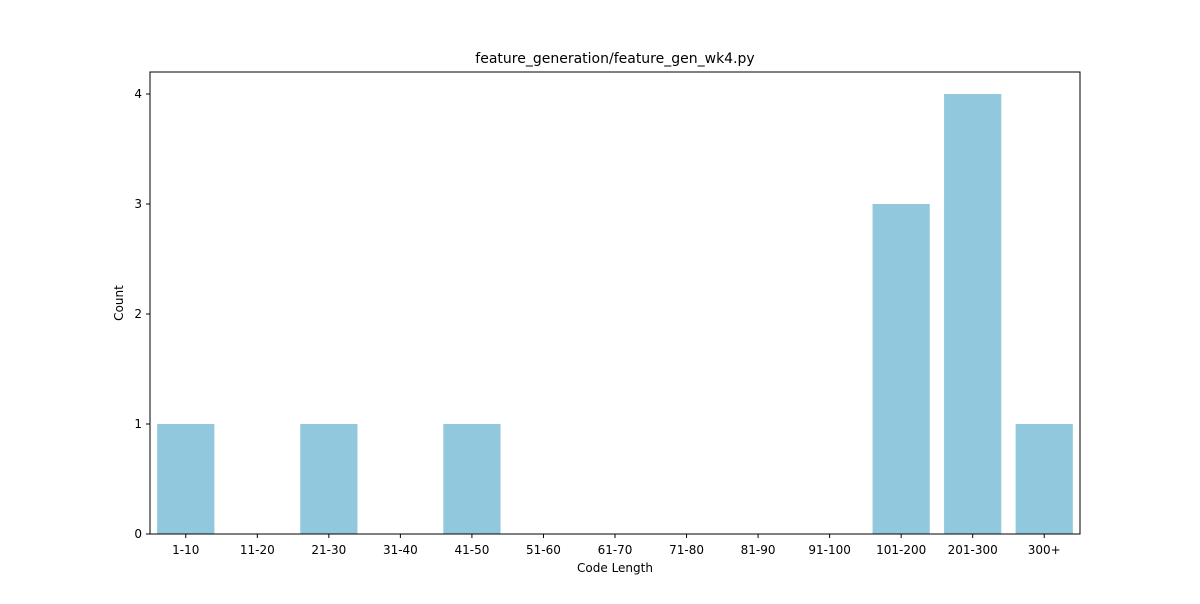 The image size is (1200, 604). What do you see at coordinates (615, 568) in the screenshot?
I see `x-axis-label: Code Length` at bounding box center [615, 568].